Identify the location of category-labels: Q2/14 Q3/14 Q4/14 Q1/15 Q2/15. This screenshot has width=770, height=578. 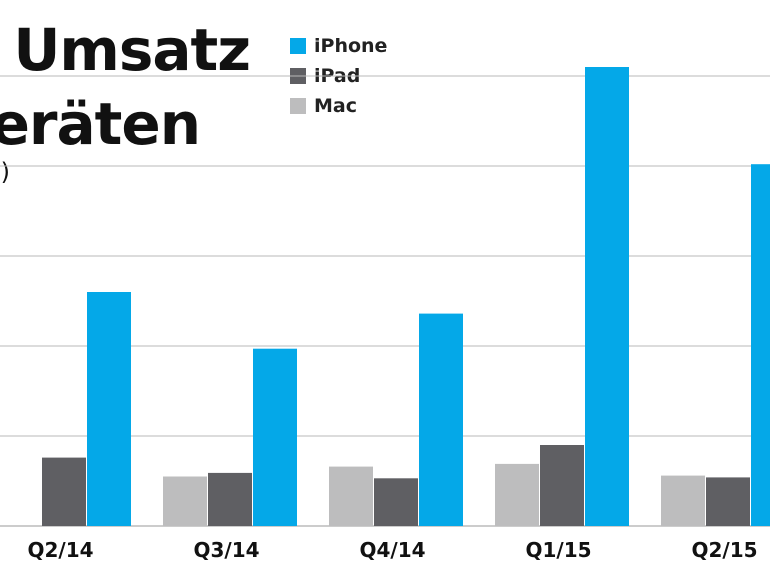
(392, 550).